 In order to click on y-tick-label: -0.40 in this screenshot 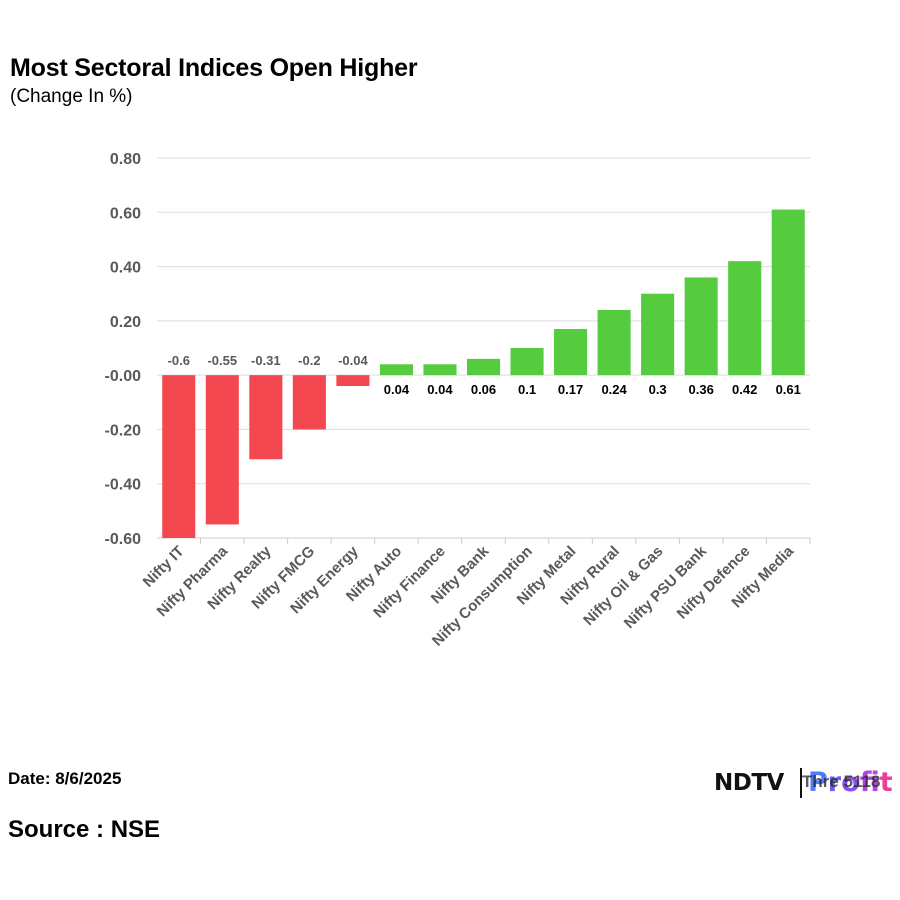, I will do `click(123, 485)`.